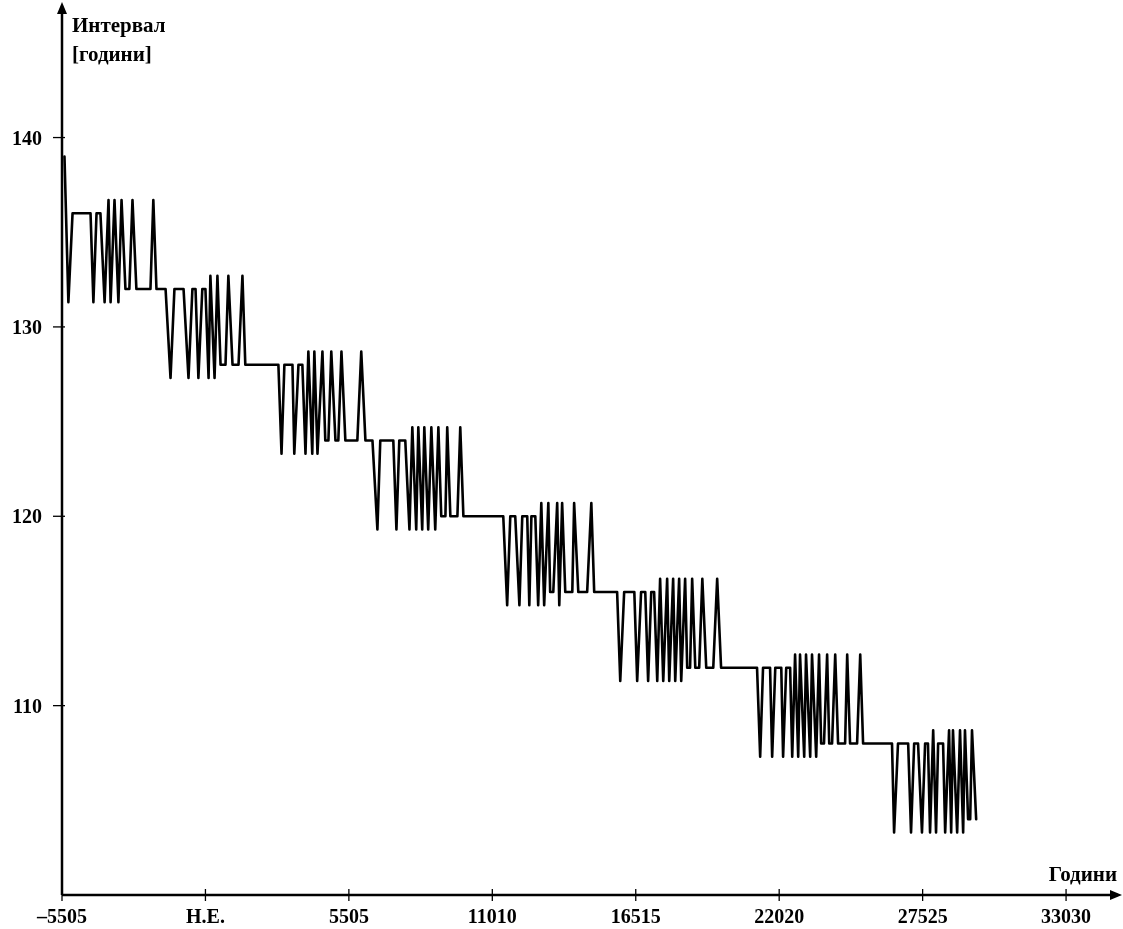  What do you see at coordinates (779, 916) in the screenshot?
I see `x-tick-label: 22020` at bounding box center [779, 916].